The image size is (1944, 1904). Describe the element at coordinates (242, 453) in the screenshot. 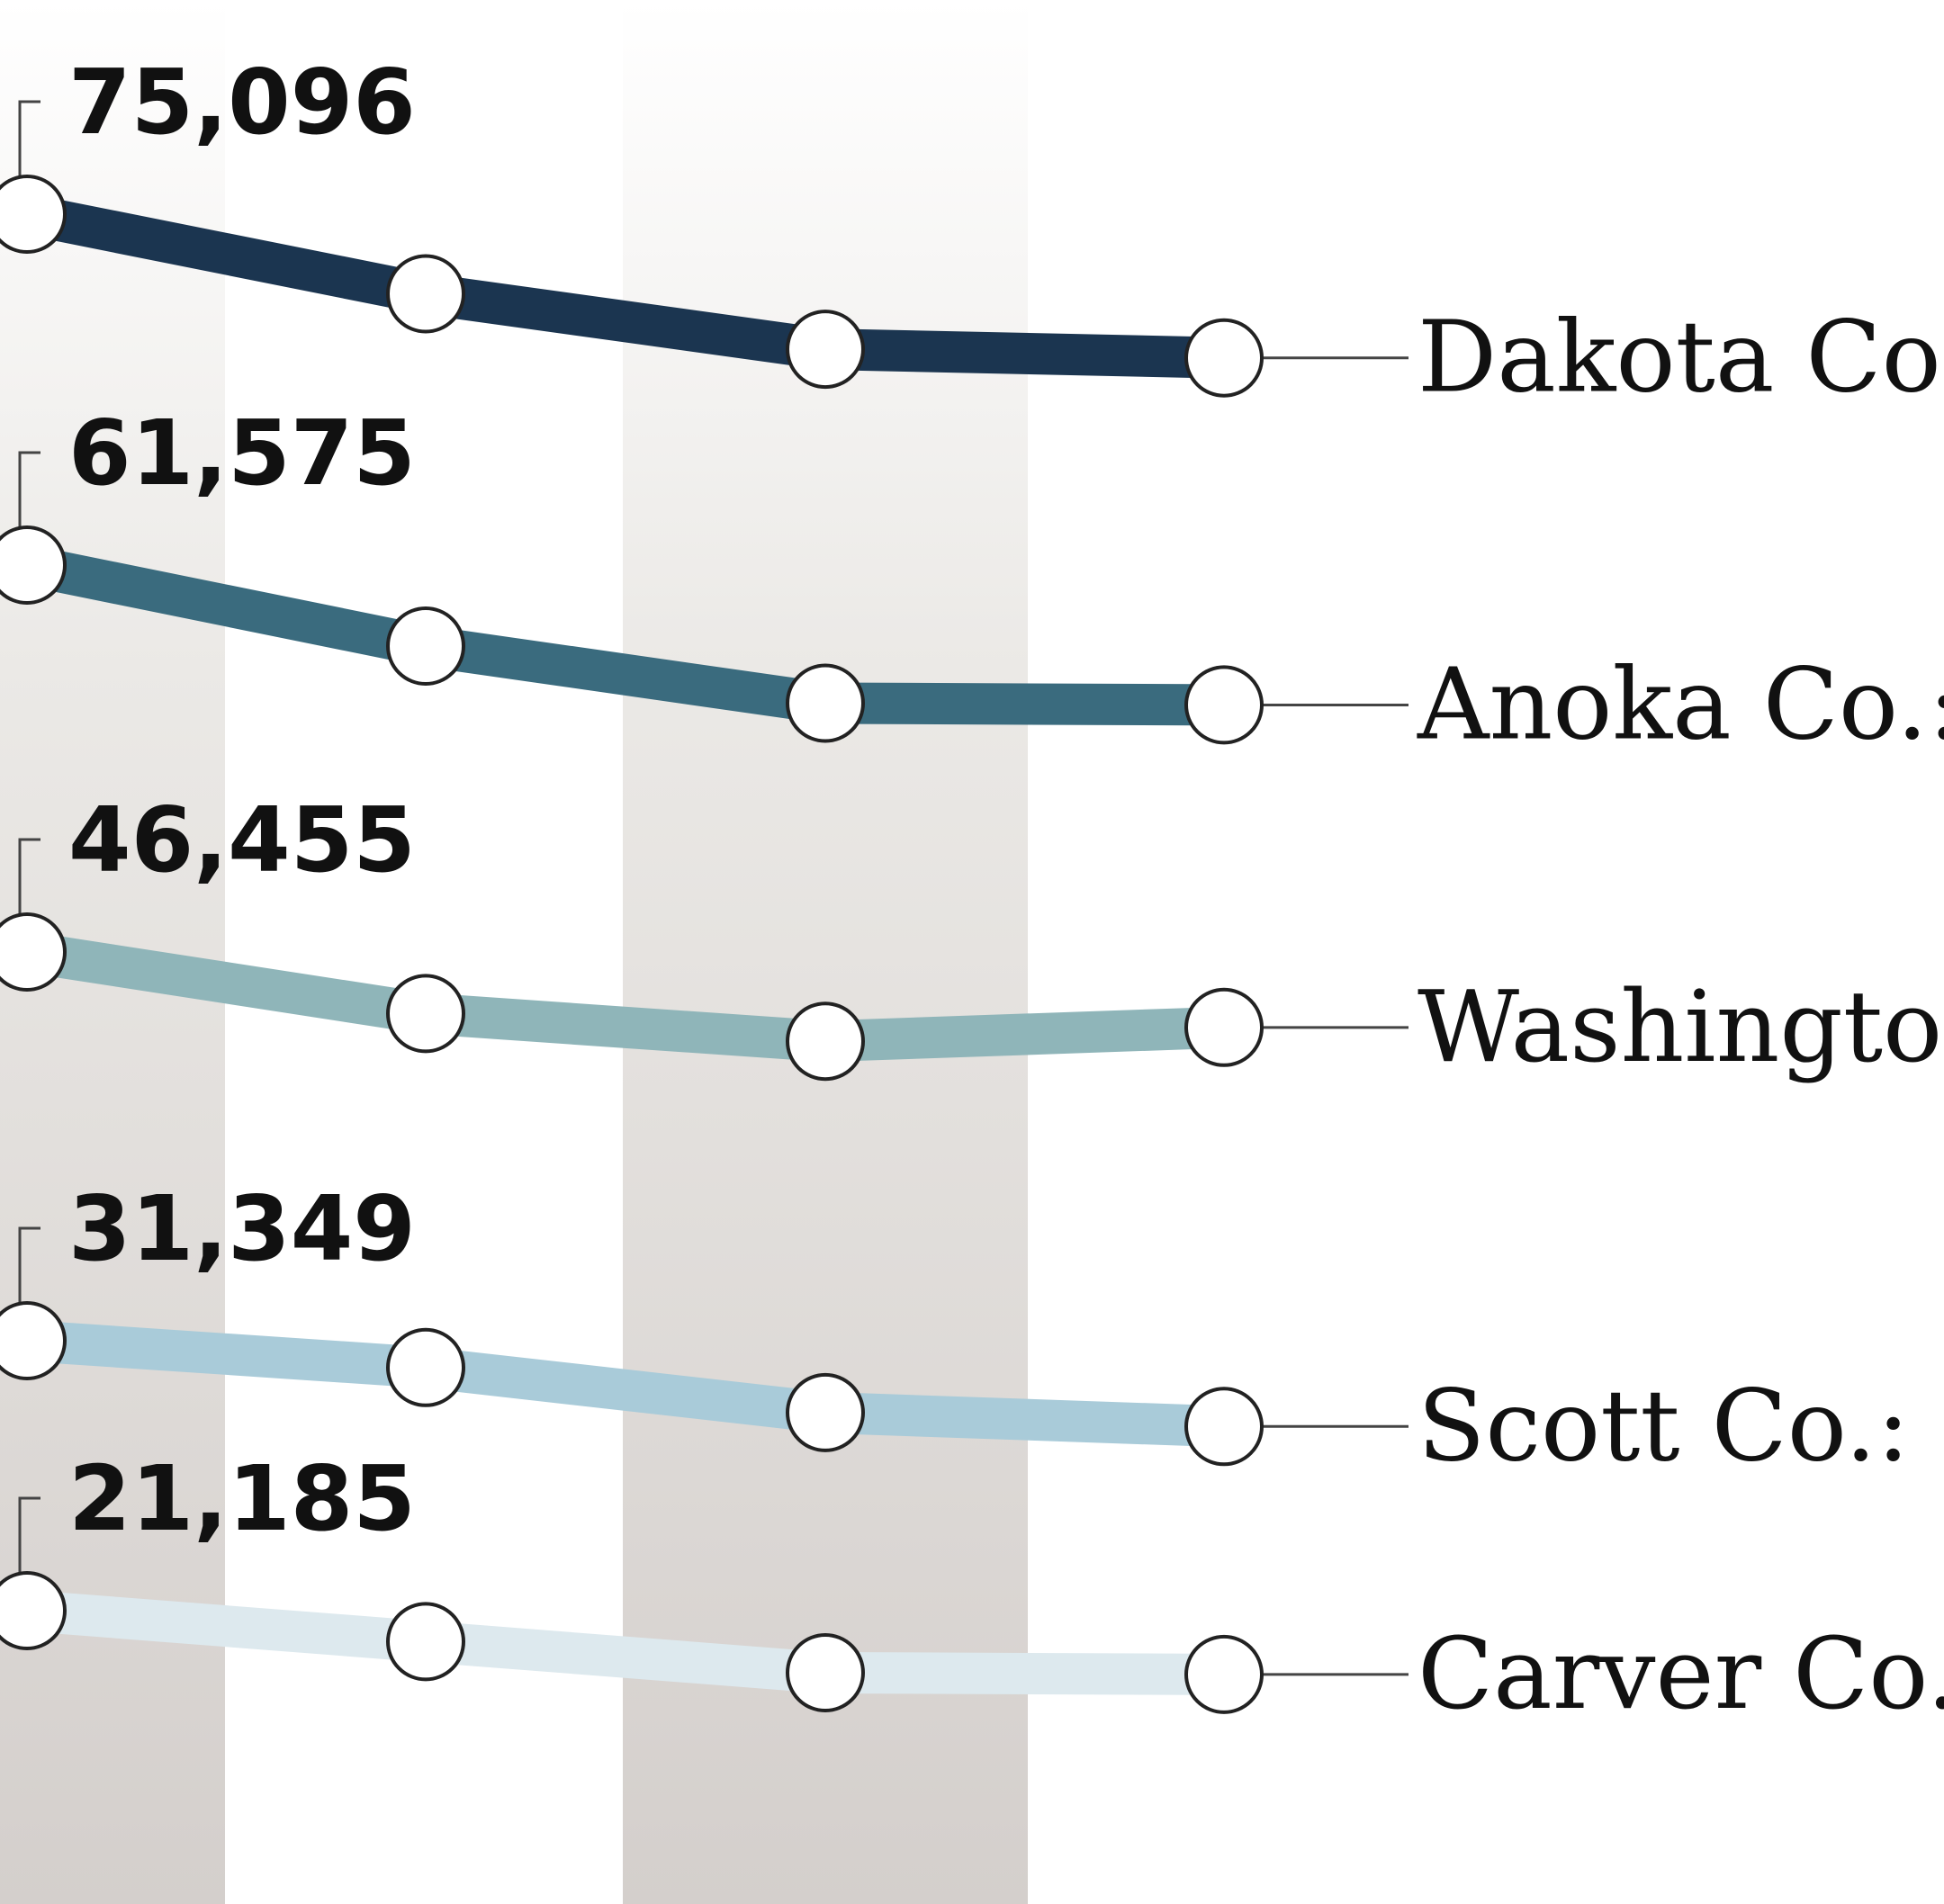

I see `start-value-label: 61,575` at that location.